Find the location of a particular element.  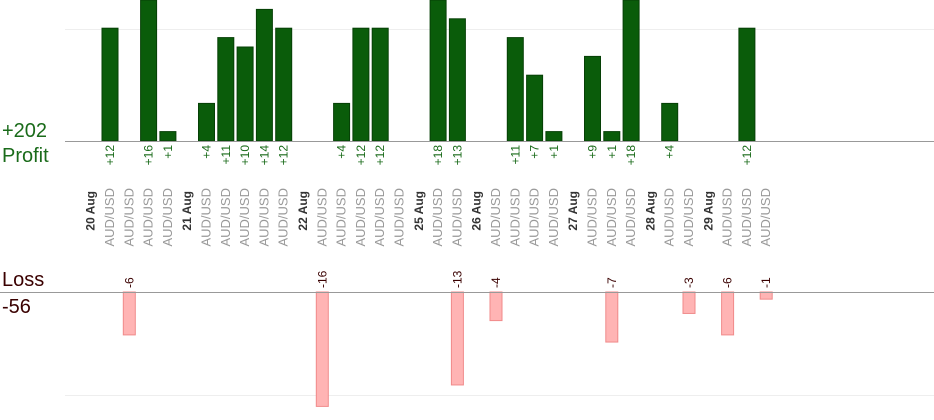

profit-label: Profit is located at coordinates (25, 156).